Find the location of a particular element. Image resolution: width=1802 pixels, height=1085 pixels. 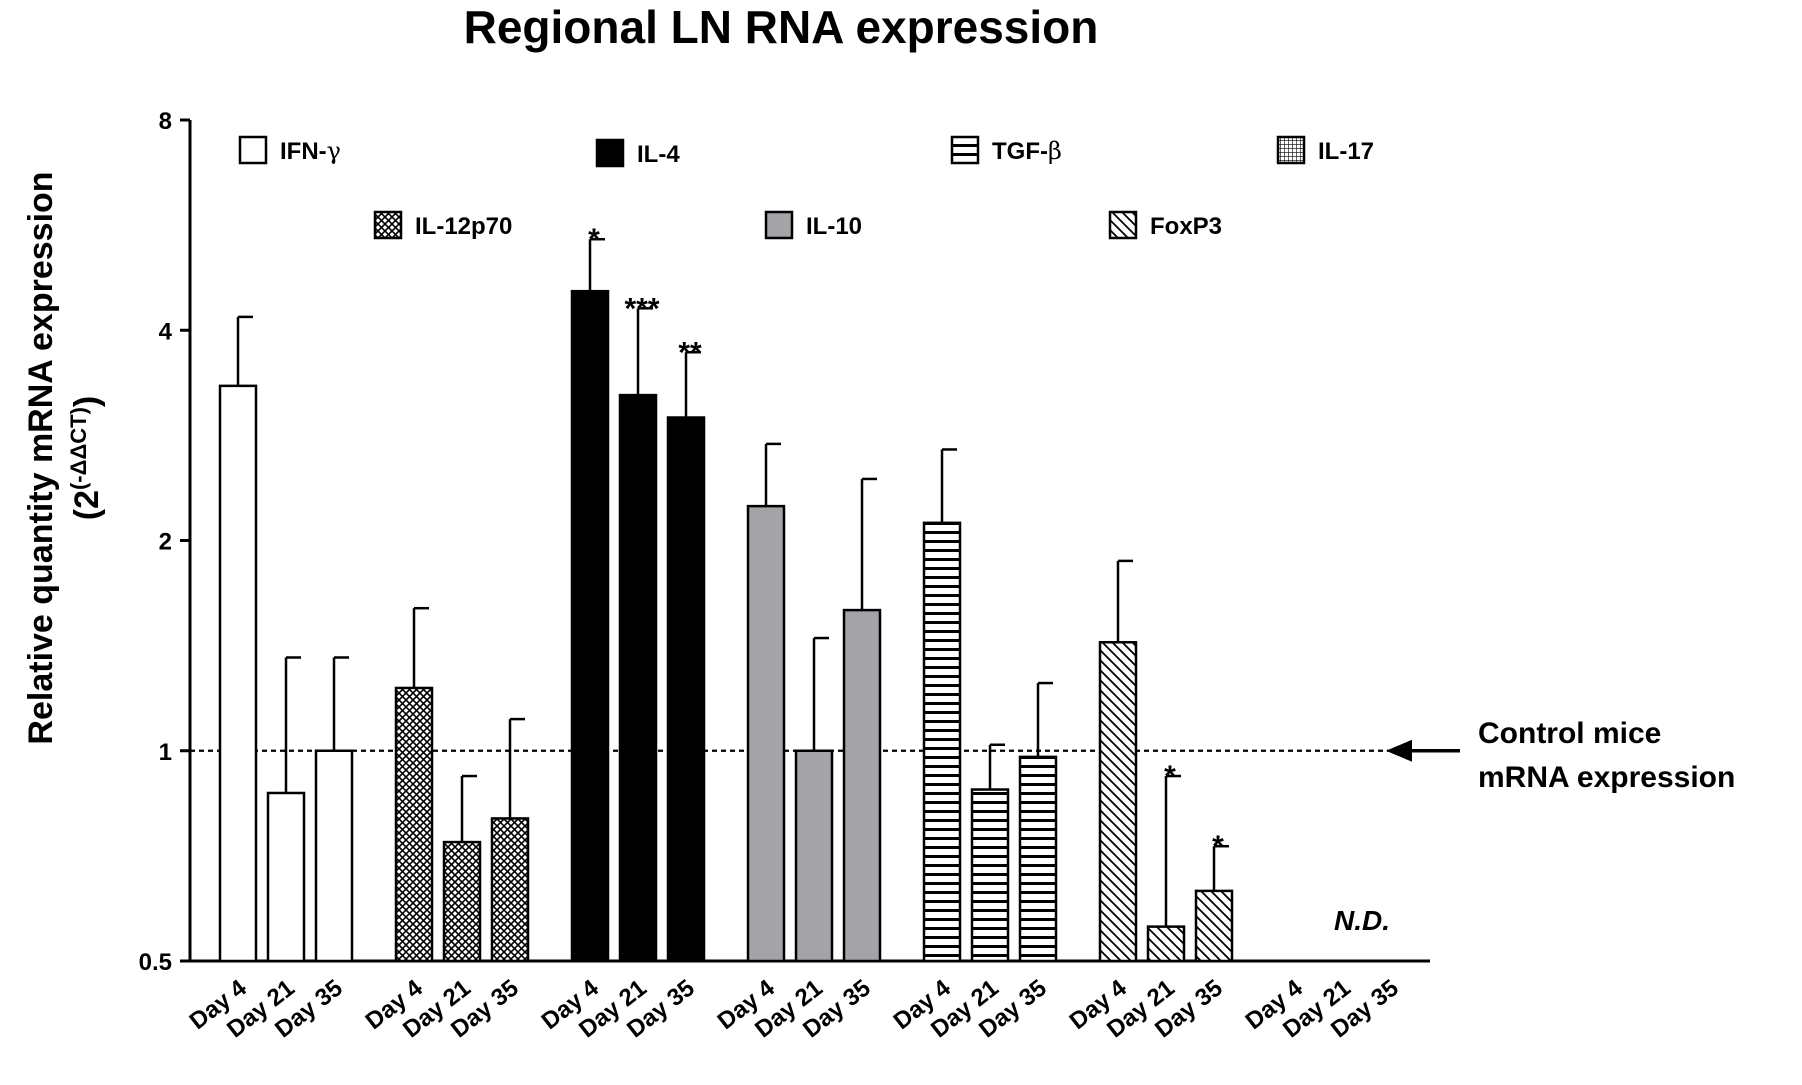

y-tick-label: 4 is located at coordinates (166, 331).